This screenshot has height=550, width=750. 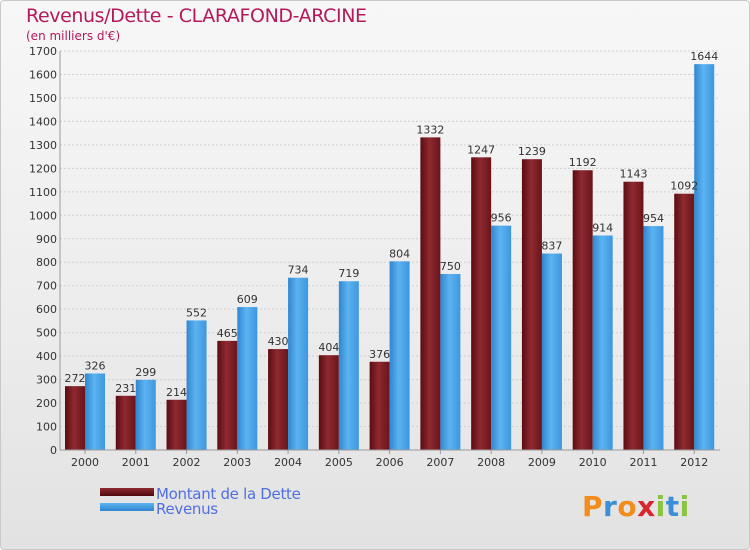 What do you see at coordinates (532, 151) in the screenshot?
I see `data-label-dette-2009: 1239` at bounding box center [532, 151].